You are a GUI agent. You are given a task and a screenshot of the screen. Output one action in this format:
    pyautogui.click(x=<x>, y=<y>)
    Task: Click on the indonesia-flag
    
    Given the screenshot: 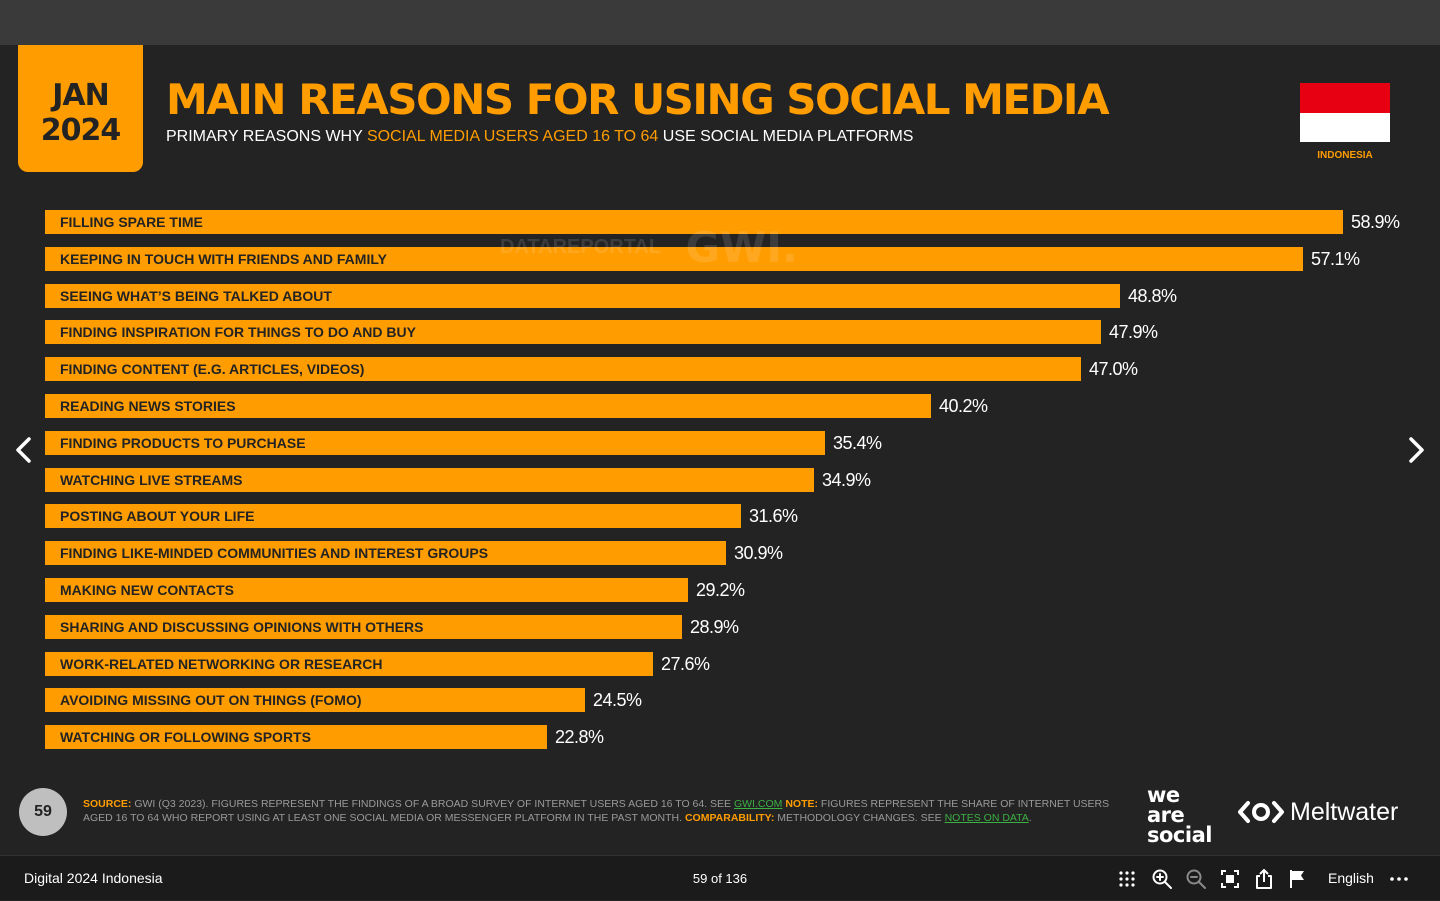 What is the action you would take?
    pyautogui.click(x=1345, y=112)
    